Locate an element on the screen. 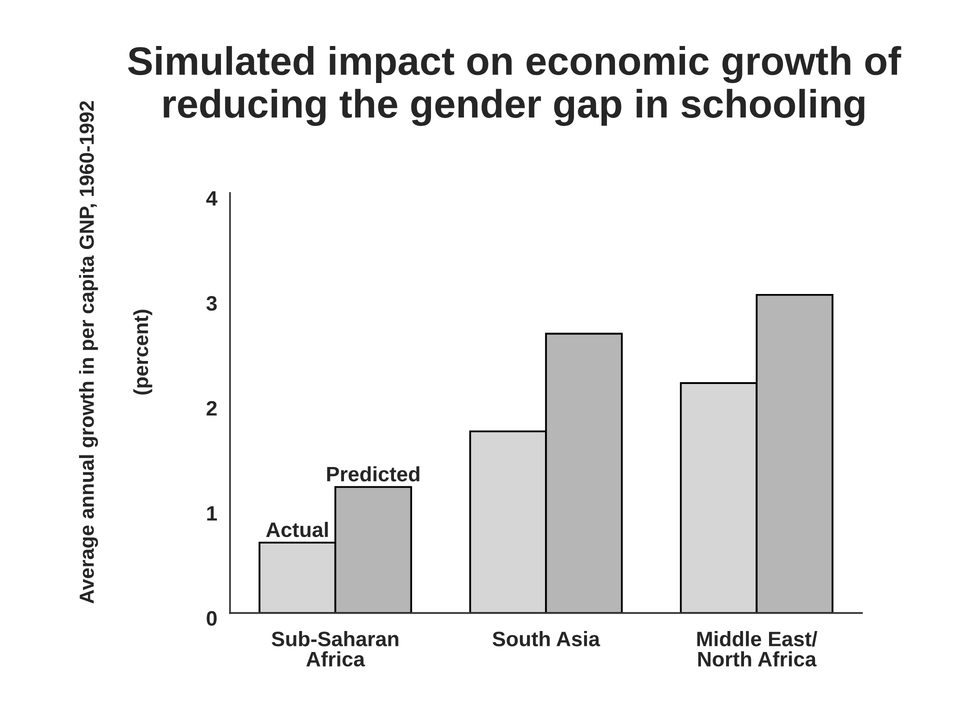  y-tick-label: 2 is located at coordinates (211, 408).